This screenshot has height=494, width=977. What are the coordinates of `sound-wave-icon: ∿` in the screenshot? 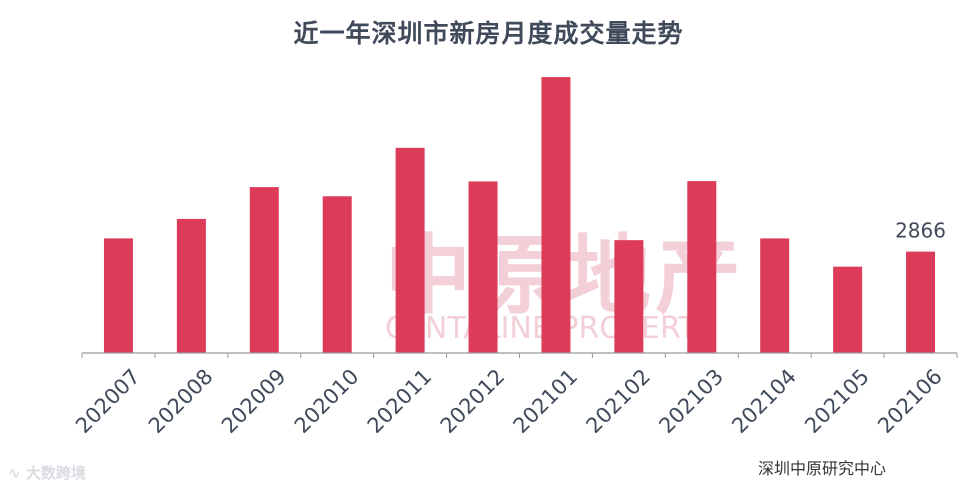 It's located at (14, 473).